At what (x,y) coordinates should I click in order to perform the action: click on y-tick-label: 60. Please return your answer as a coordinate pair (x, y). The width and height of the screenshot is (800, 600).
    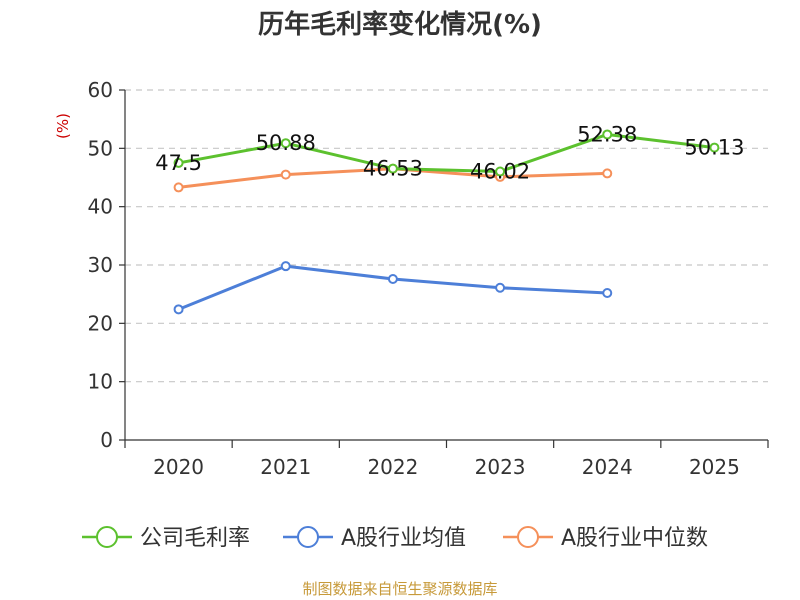
    Looking at the image, I should click on (100, 90).